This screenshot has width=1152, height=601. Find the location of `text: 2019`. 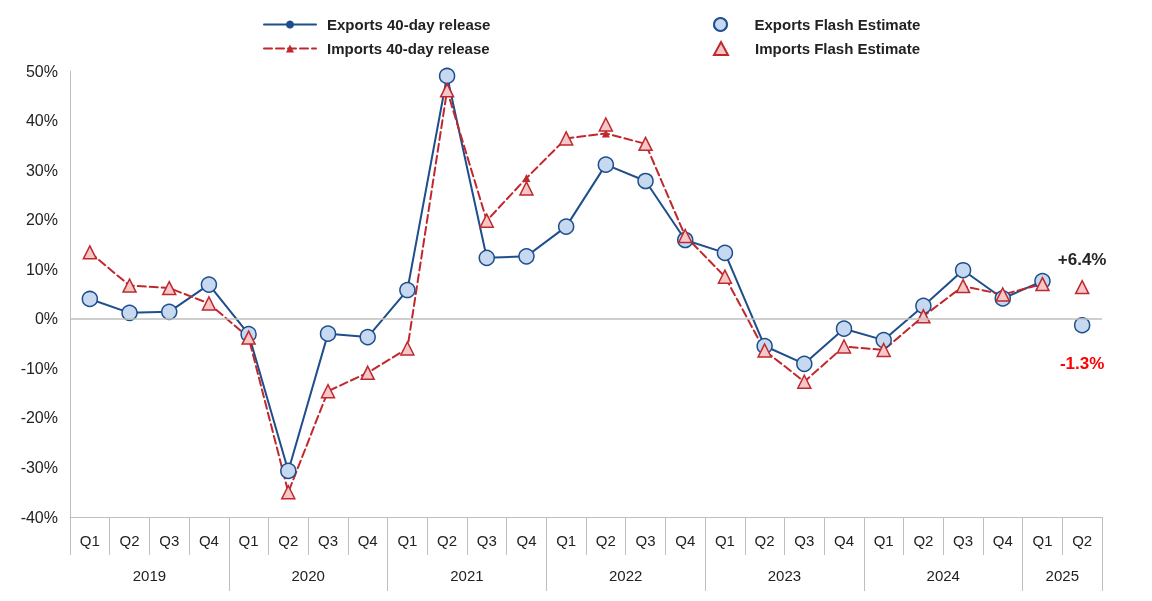

text: 2019 is located at coordinates (149, 575).